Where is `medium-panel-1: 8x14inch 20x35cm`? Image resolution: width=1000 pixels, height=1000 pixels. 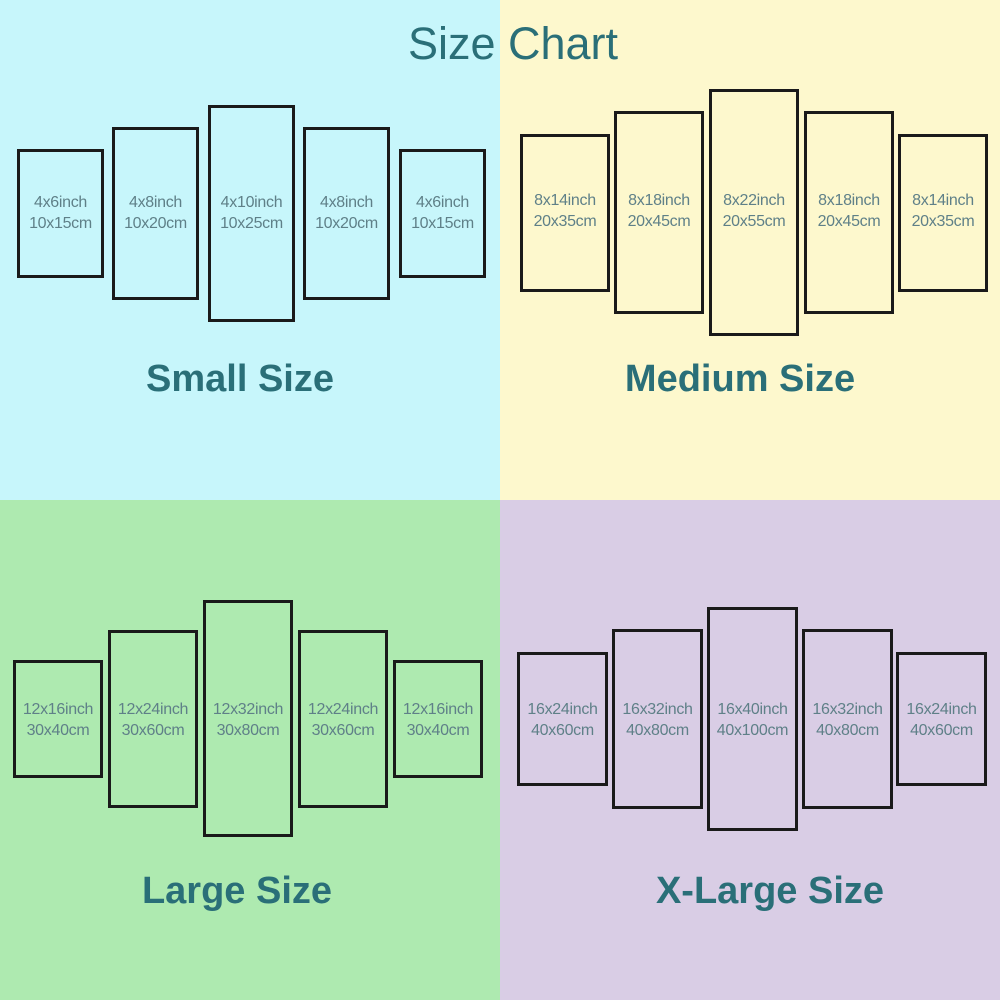 medium-panel-1: 8x14inch 20x35cm is located at coordinates (565, 213).